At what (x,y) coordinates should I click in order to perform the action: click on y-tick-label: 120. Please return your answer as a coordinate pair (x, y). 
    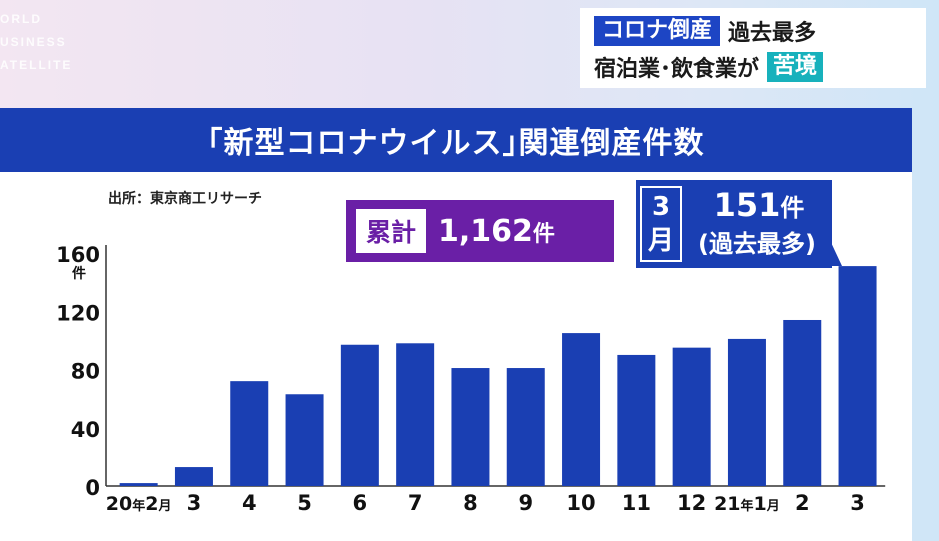
    Looking at the image, I should click on (78, 313).